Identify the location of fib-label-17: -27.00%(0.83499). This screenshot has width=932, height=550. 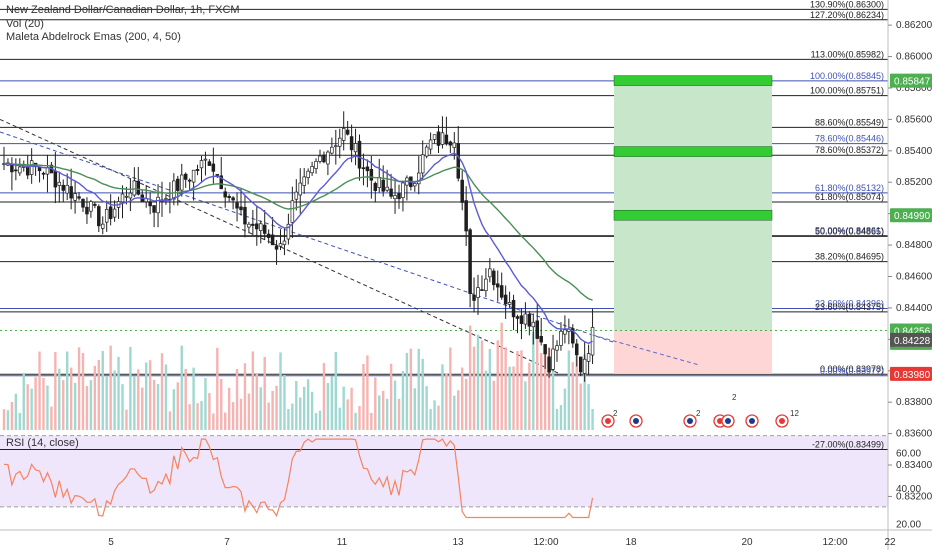
(848, 444).